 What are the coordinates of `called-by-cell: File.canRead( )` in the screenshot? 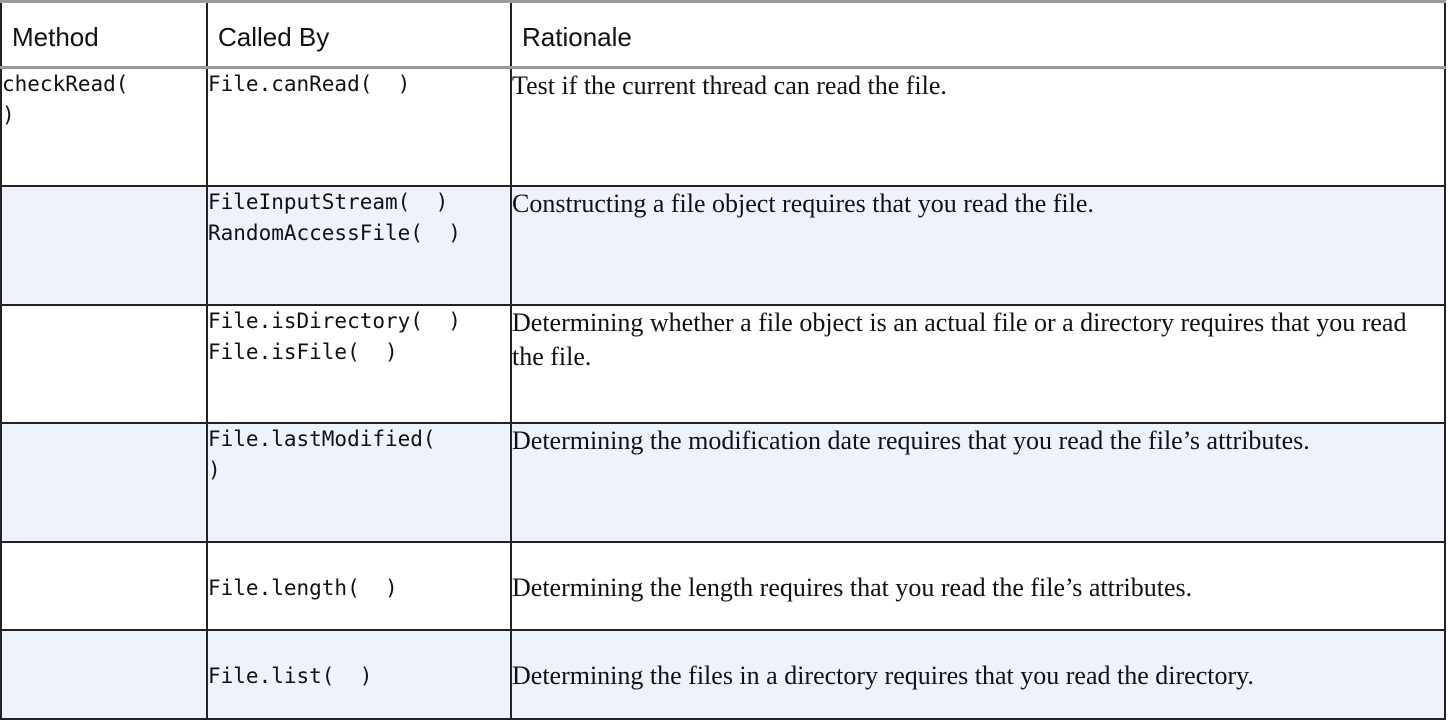 It's located at (359, 127).